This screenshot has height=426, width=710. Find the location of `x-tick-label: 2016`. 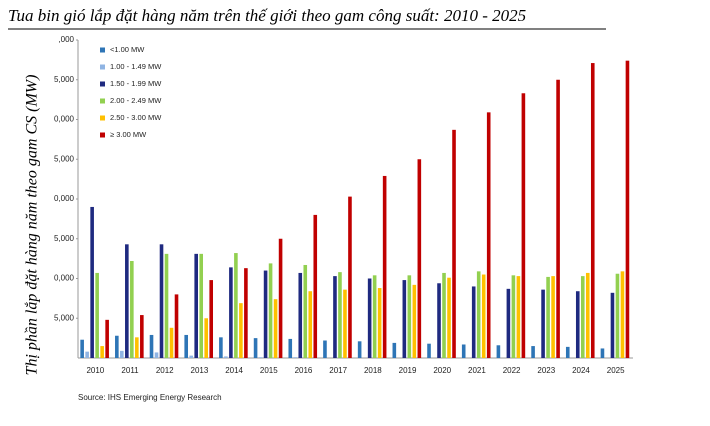

x-tick-label: 2016 is located at coordinates (304, 370).